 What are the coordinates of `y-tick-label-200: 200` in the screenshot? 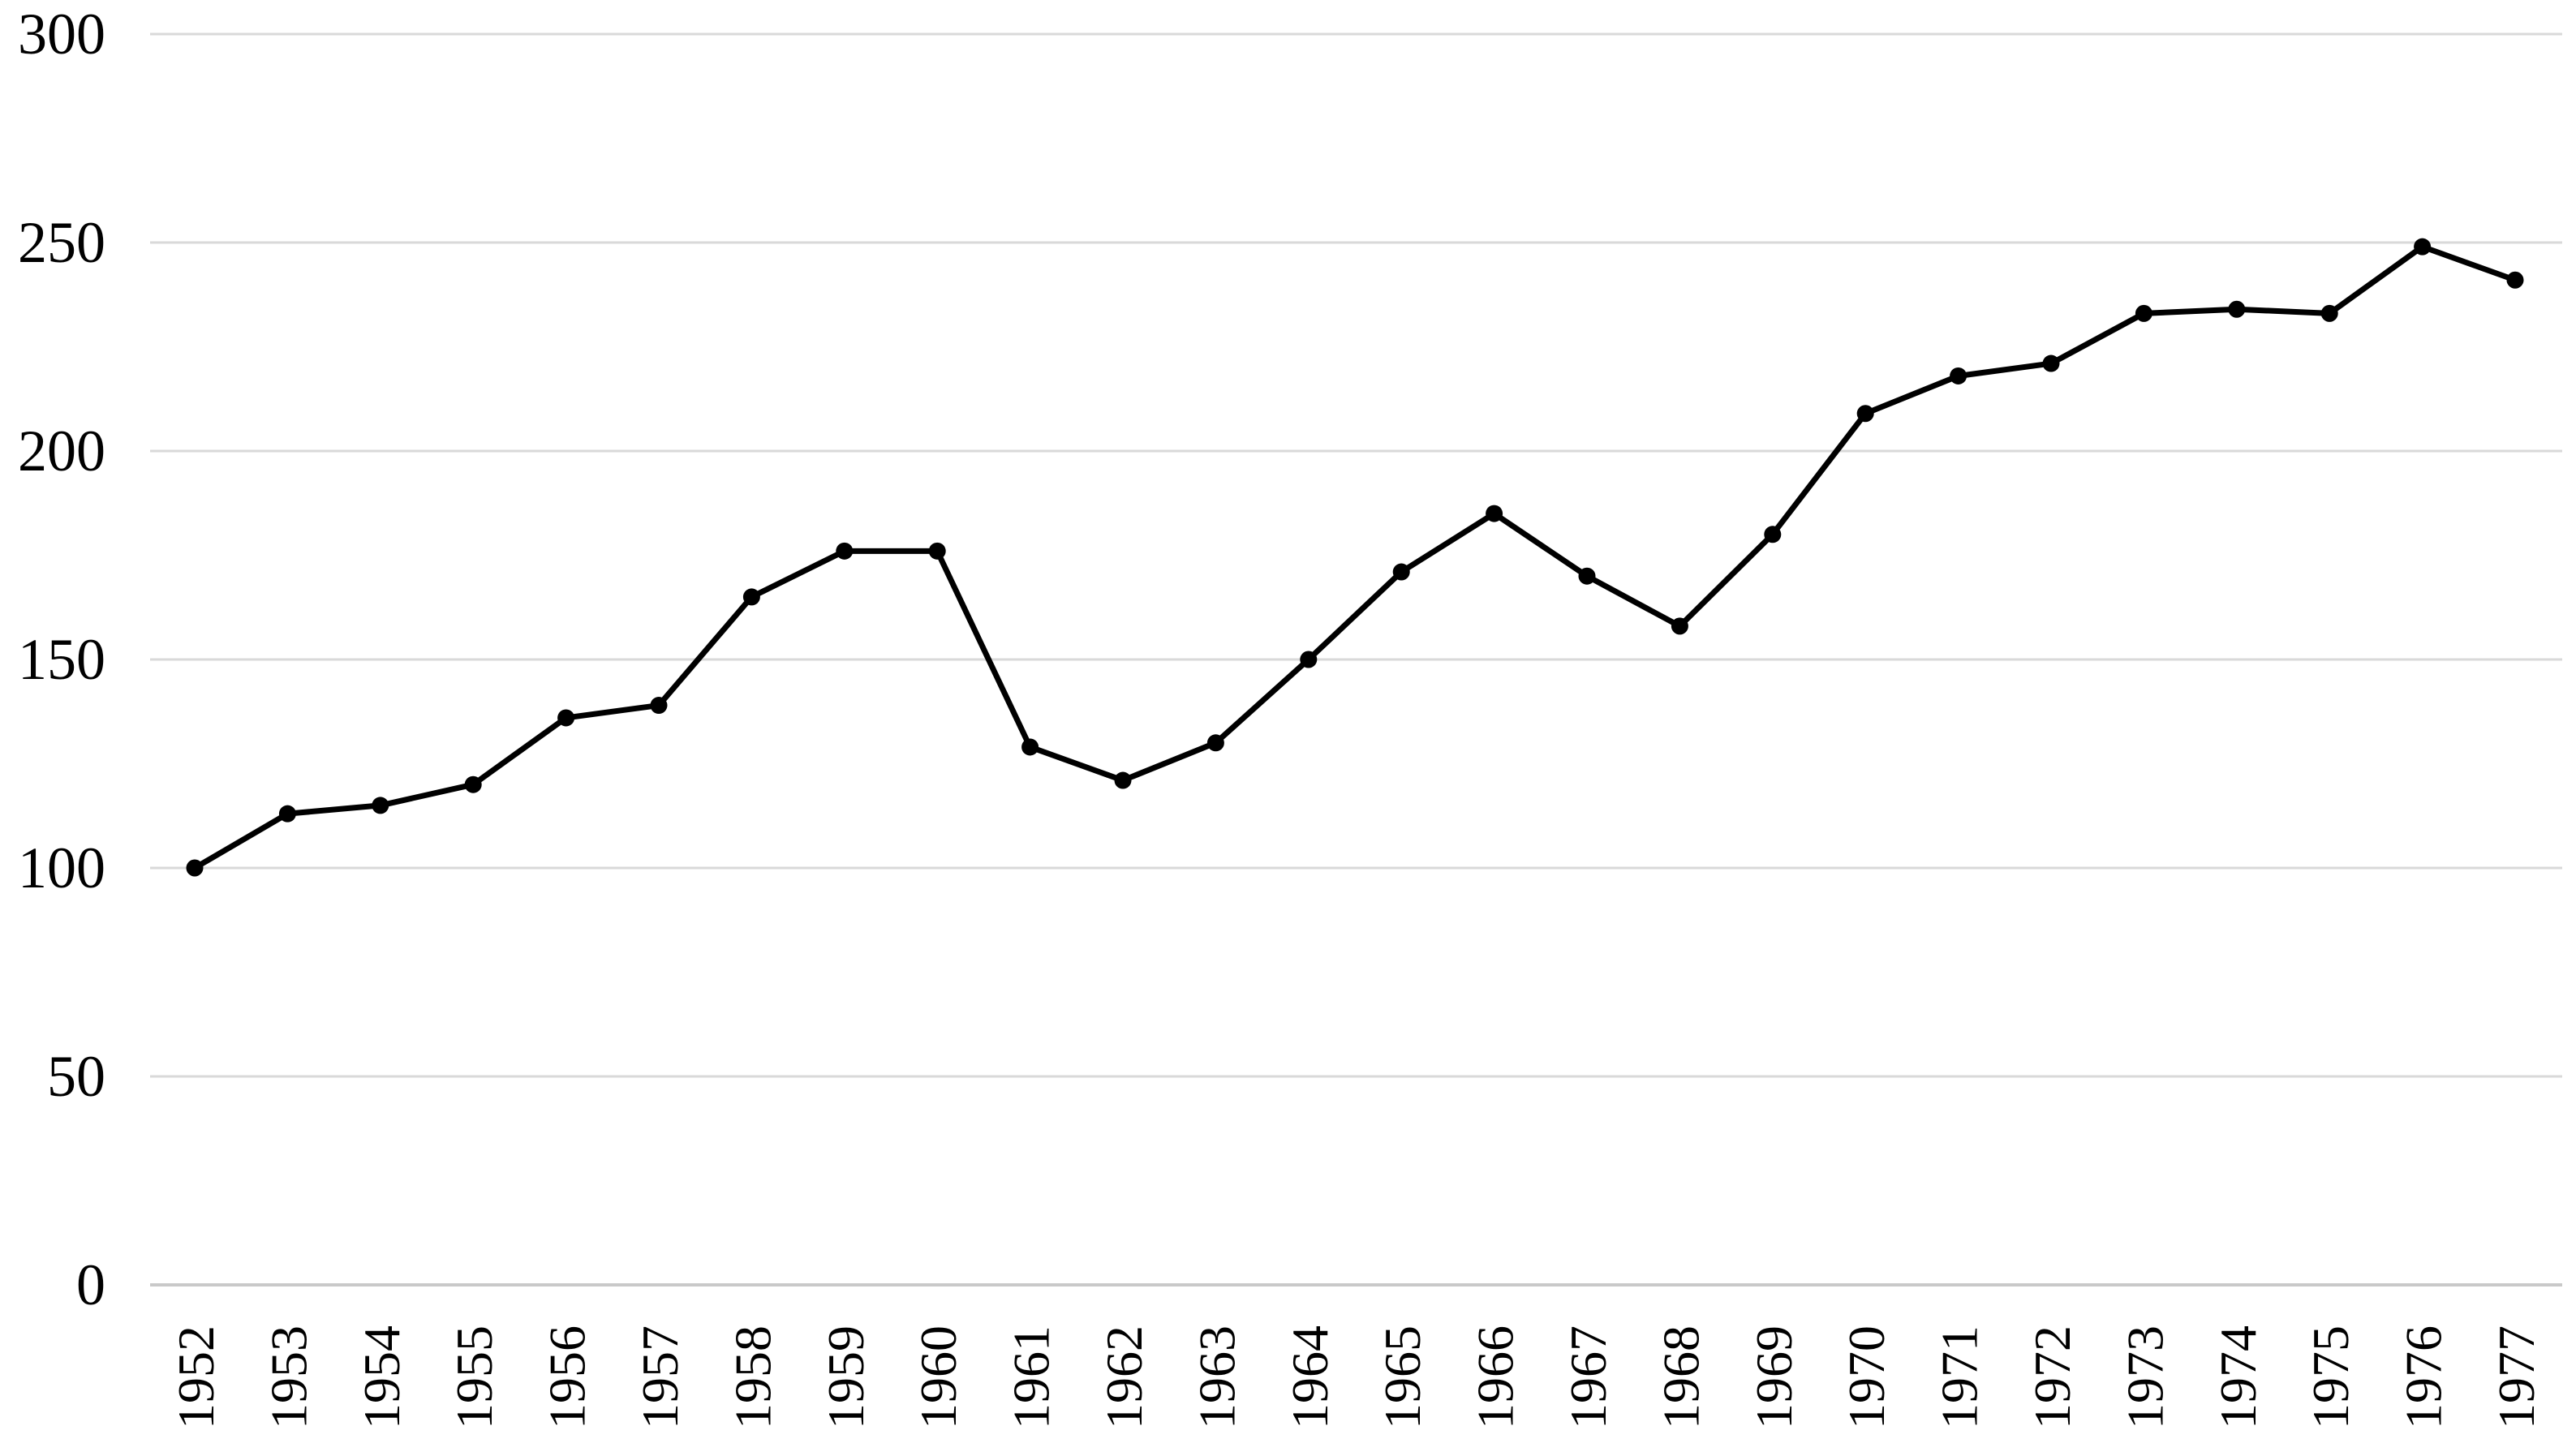 It's located at (62, 451).